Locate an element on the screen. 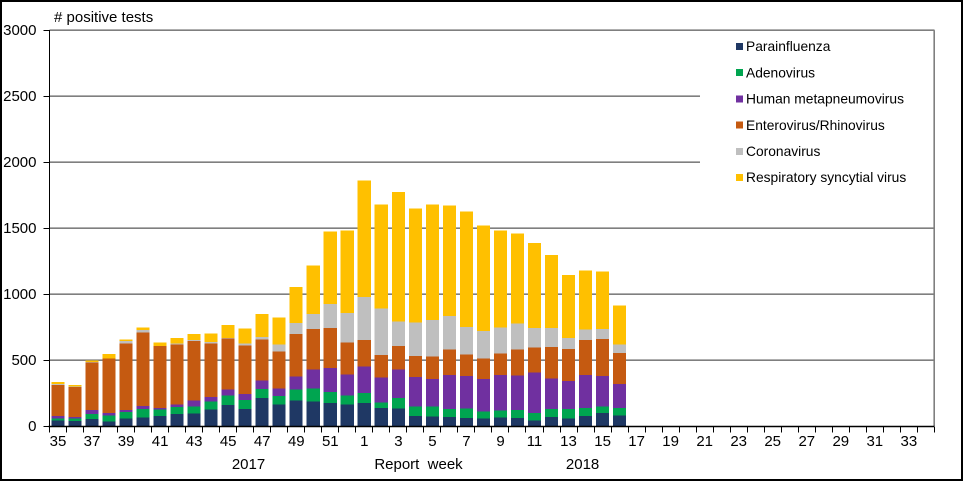 The image size is (963, 481). svg-text: 0 is located at coordinates (32, 426).